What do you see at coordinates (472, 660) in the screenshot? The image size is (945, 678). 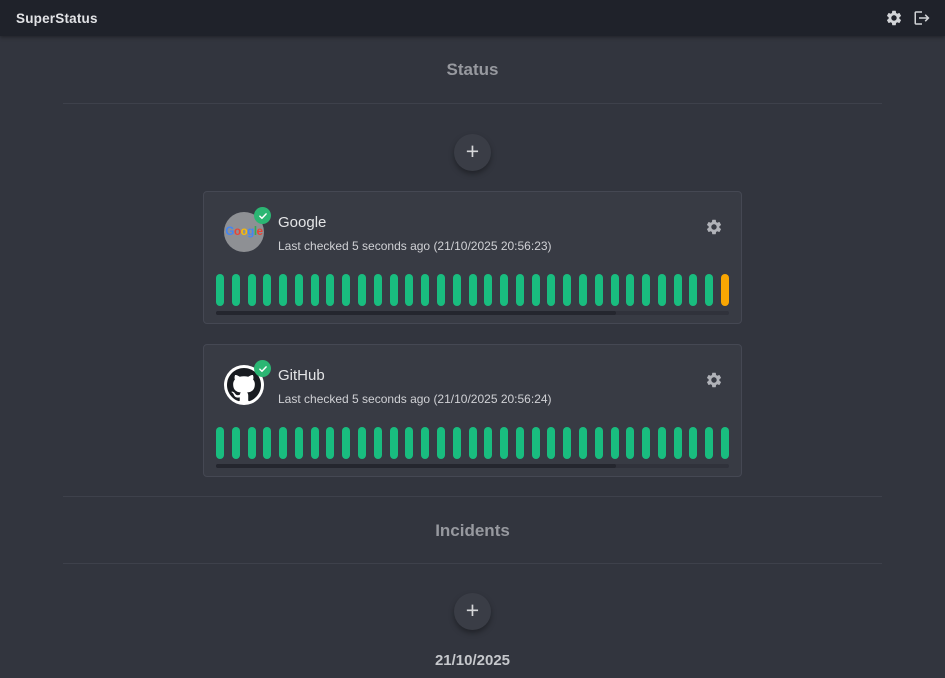 I see `incident-date-group: 21/10/2025` at bounding box center [472, 660].